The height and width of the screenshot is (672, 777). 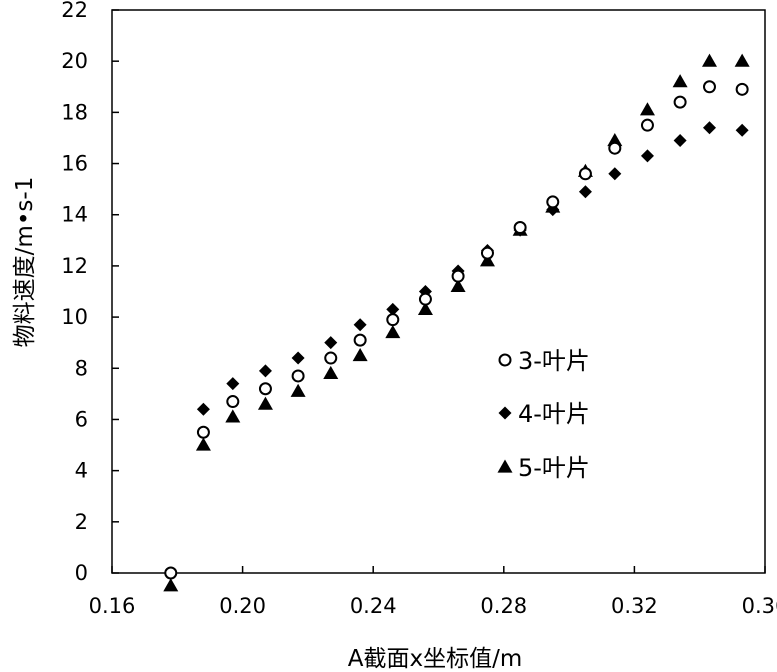 What do you see at coordinates (90, 292) in the screenshot?
I see `y-axis-ticks: 0 2 4 6 8 10 12 14 16 18 20 22` at bounding box center [90, 292].